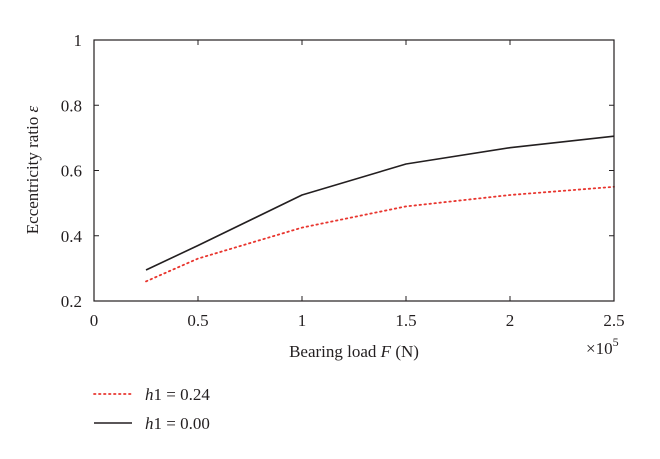 The image size is (660, 459). I want to click on y-tick-label: 0.4, so click(72, 236).